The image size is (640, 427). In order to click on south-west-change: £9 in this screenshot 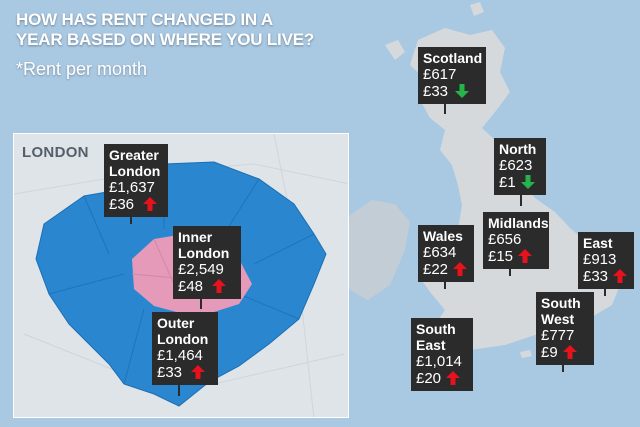, I will do `click(549, 352)`.